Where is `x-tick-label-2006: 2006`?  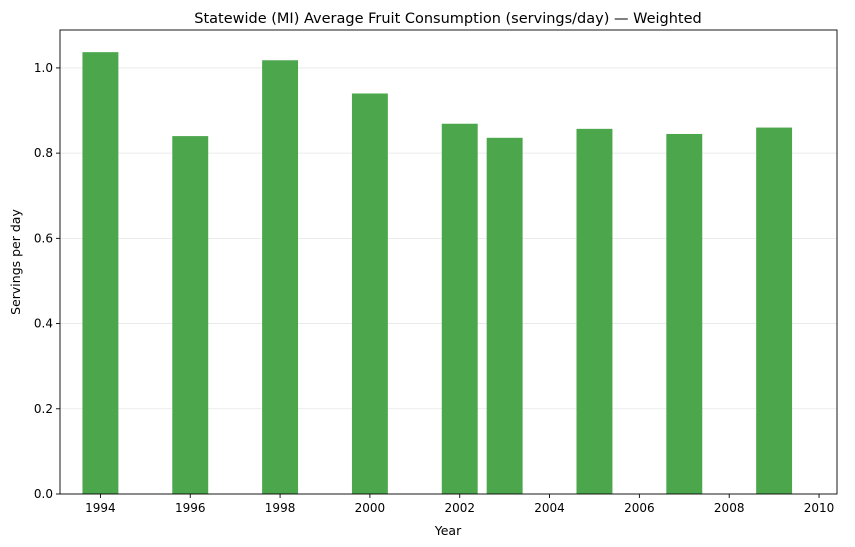 x-tick-label-2006: 2006 is located at coordinates (639, 508).